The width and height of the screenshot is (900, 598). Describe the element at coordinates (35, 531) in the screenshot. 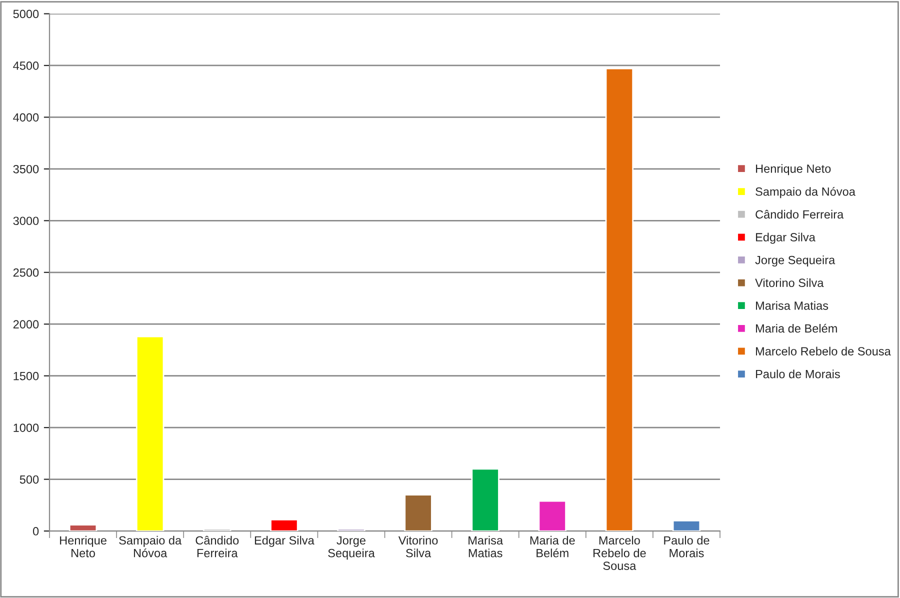

I see `y-tick-label: 0` at that location.